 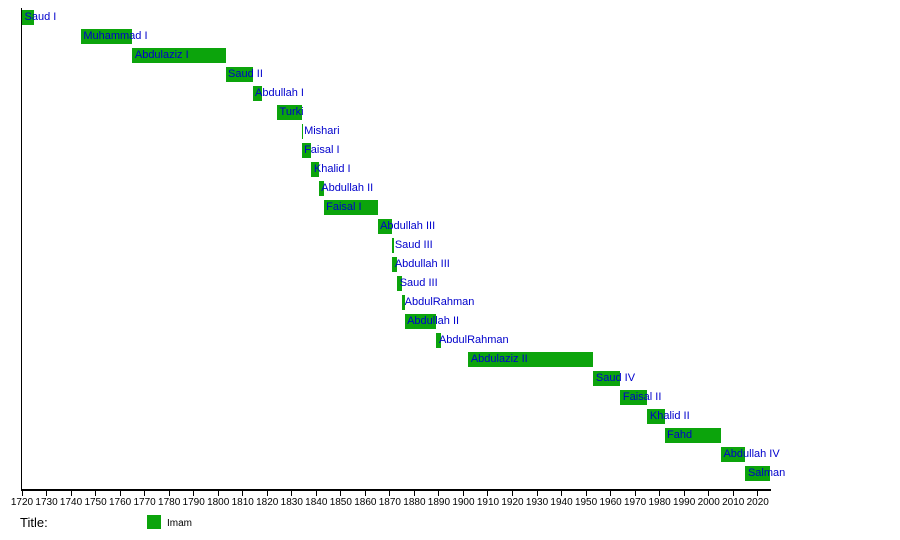 I want to click on timeline-bar-label-turki-5: Turki, so click(x=291, y=112).